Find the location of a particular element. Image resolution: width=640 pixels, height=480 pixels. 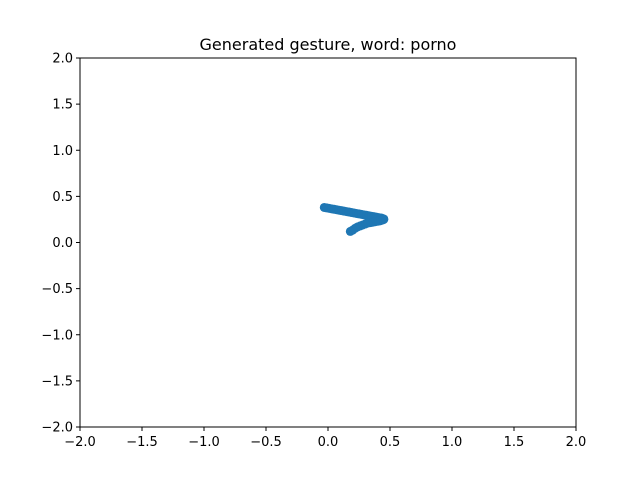

x-tick-label: 1.0 is located at coordinates (452, 442).